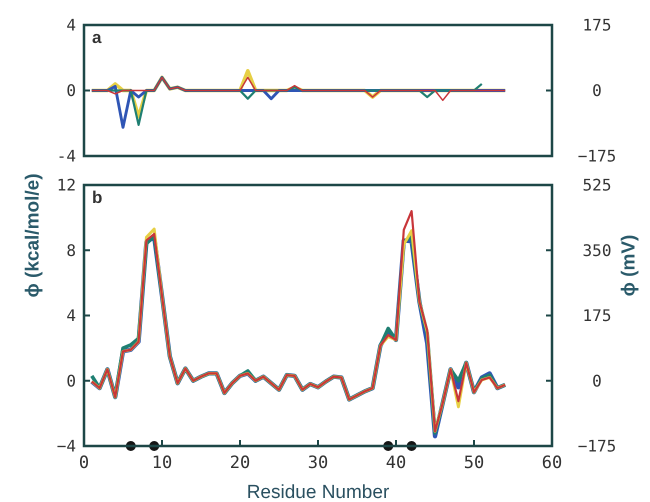  Describe the element at coordinates (474, 463) in the screenshot. I see `x-tick-label: 50` at that location.